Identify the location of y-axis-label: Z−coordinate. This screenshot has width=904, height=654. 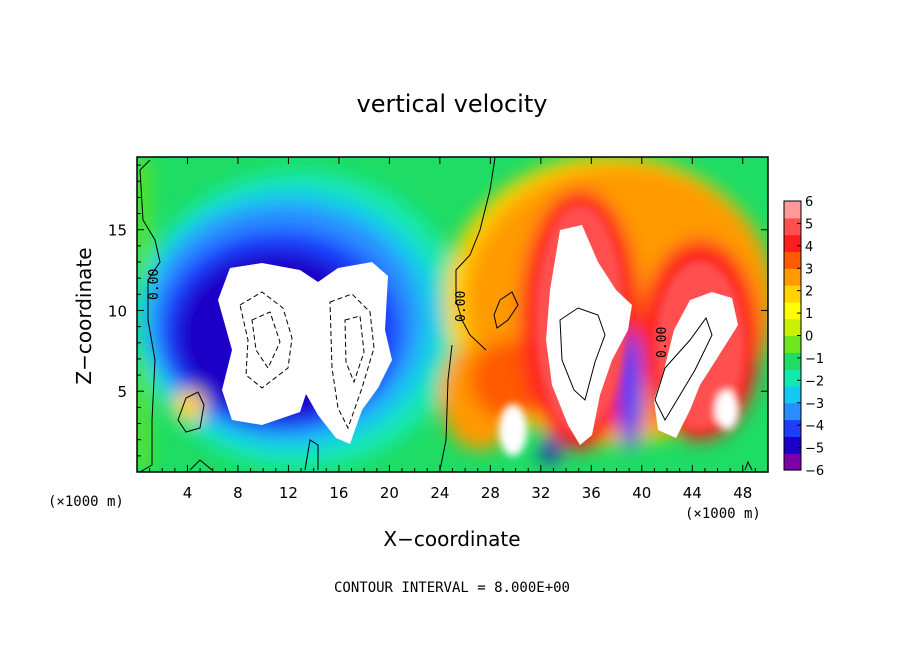
(84, 315).